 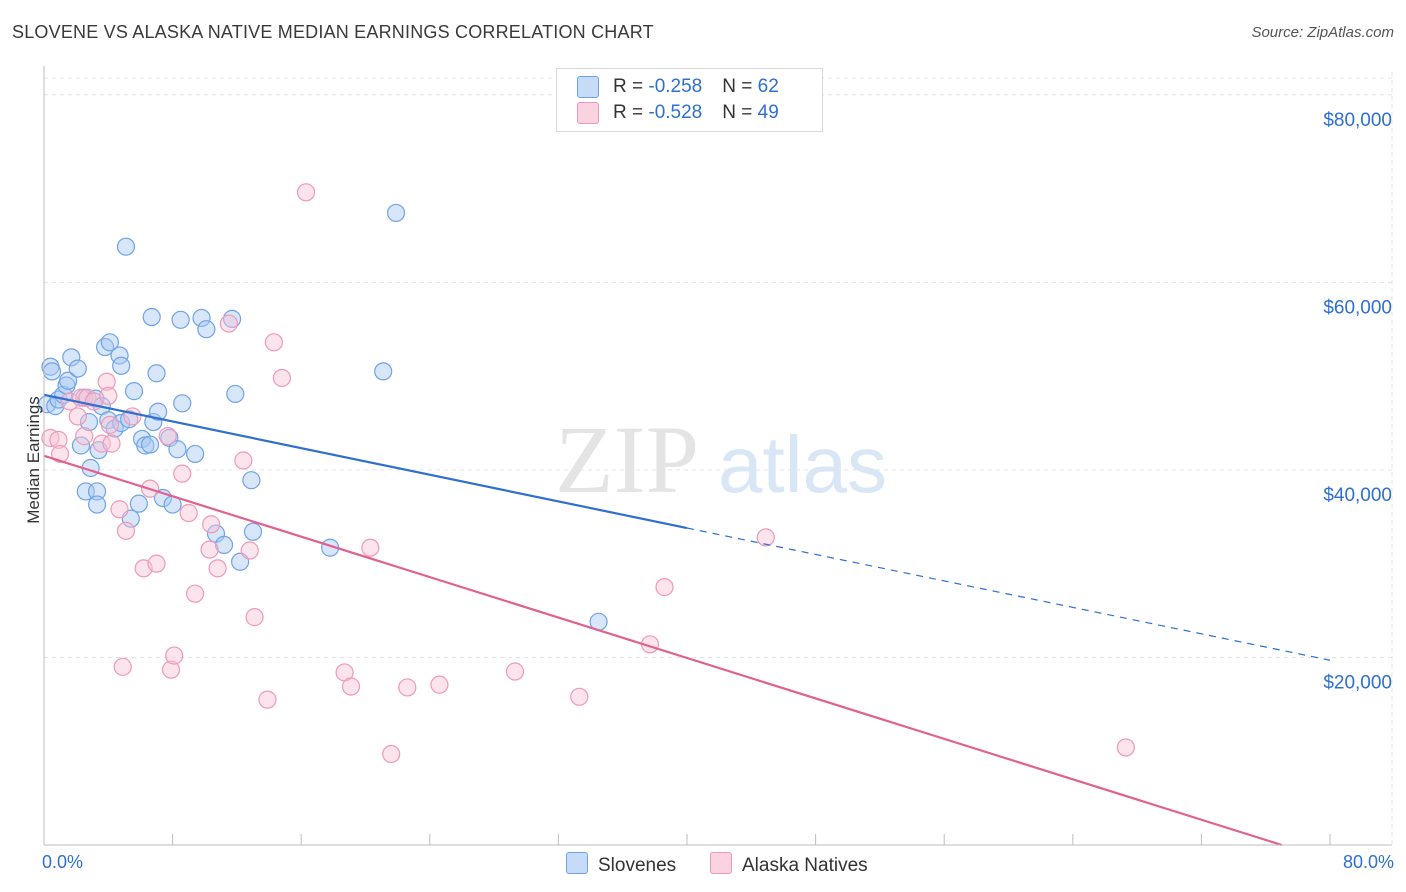 I want to click on bottom-legend-slovenes: Slovenes, so click(x=621, y=864).